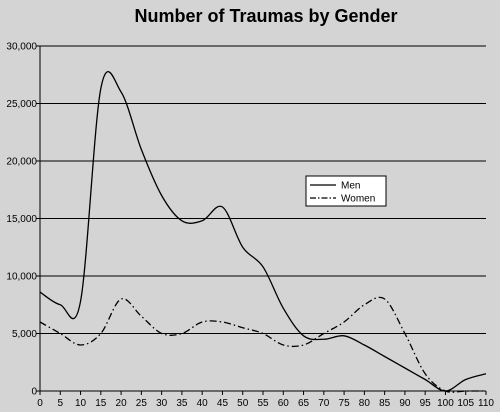 Image resolution: width=500 pixels, height=412 pixels. I want to click on legend: Men Women, so click(346, 191).